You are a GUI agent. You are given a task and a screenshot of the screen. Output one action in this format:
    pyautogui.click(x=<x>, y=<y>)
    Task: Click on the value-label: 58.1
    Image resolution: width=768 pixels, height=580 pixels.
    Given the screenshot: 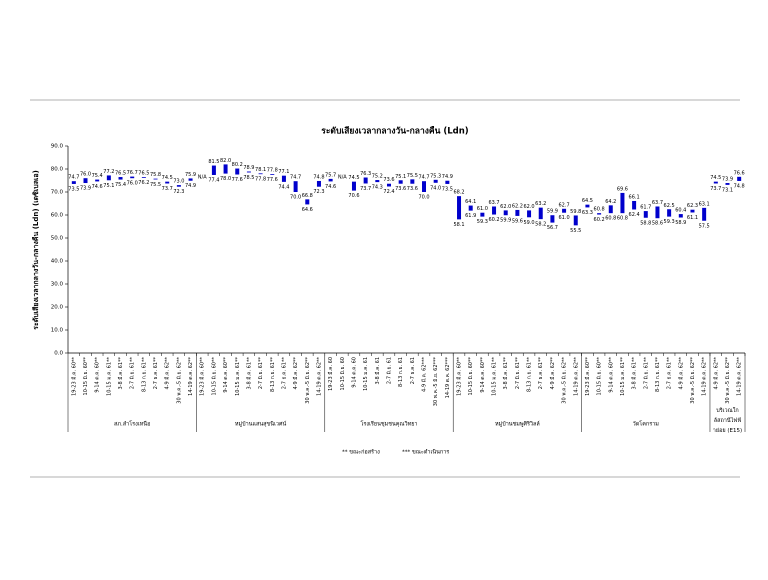 What is the action you would take?
    pyautogui.click(x=458, y=225)
    